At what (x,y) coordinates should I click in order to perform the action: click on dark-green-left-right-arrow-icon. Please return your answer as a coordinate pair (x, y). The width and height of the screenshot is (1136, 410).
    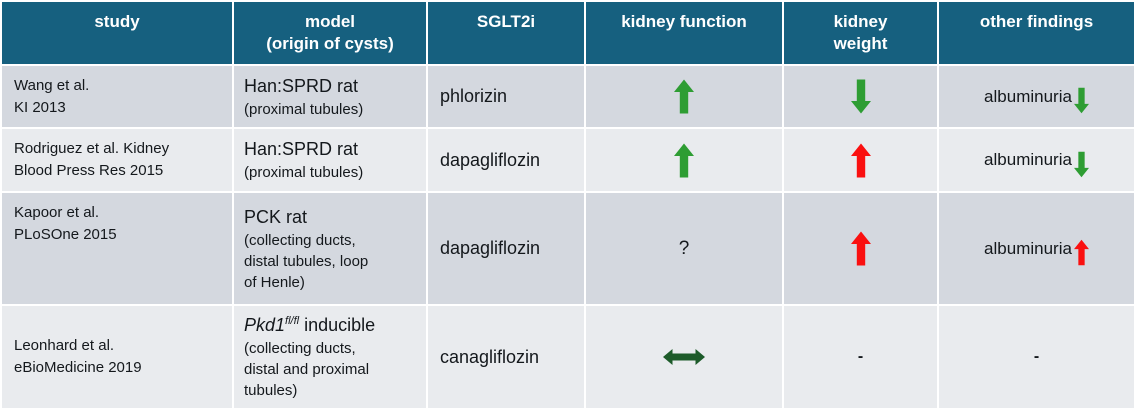
    Looking at the image, I should click on (684, 357).